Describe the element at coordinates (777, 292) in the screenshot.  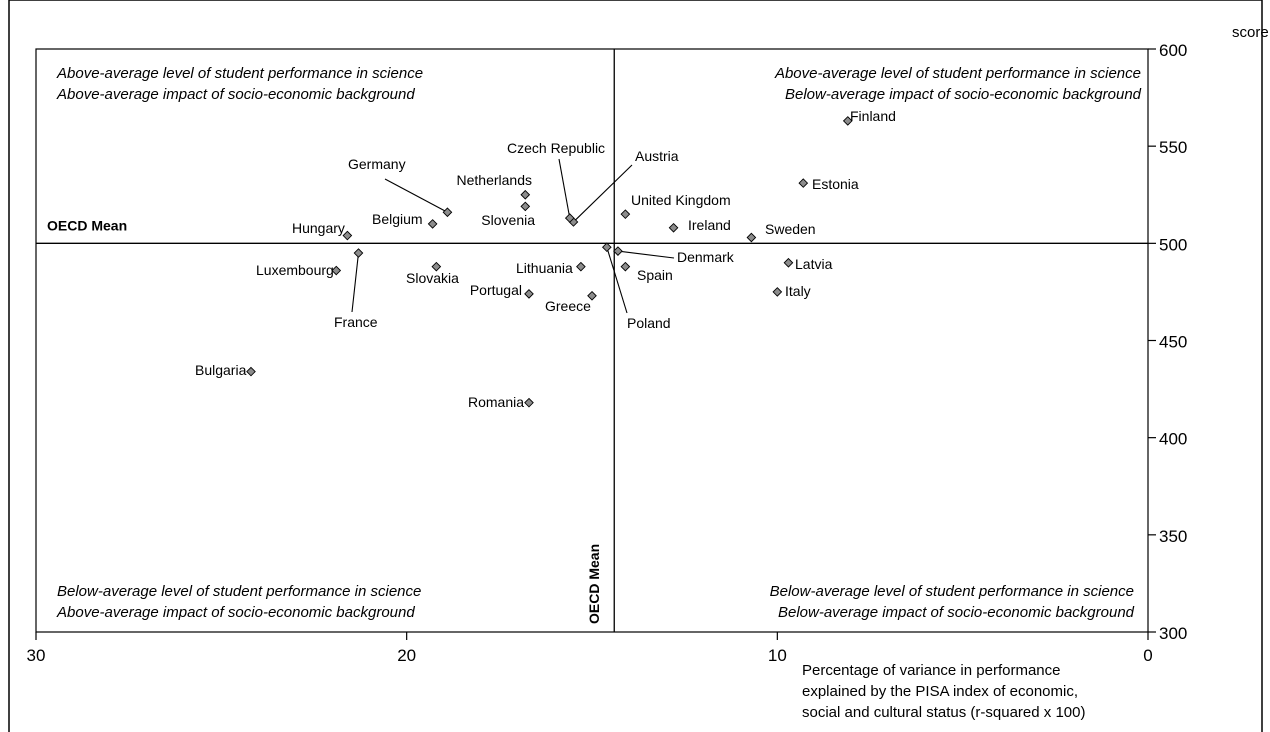
I see `point-italy` at that location.